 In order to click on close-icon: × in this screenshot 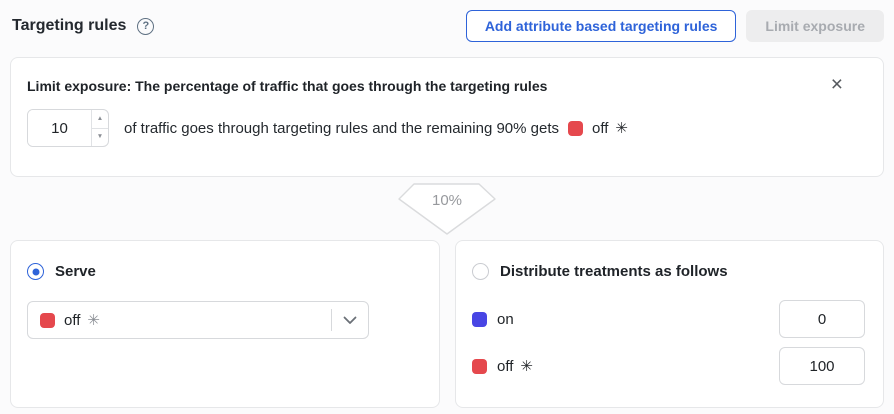, I will do `click(836, 84)`.